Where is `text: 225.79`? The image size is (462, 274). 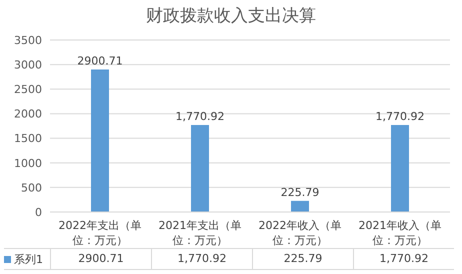 text: 225.79 is located at coordinates (300, 192).